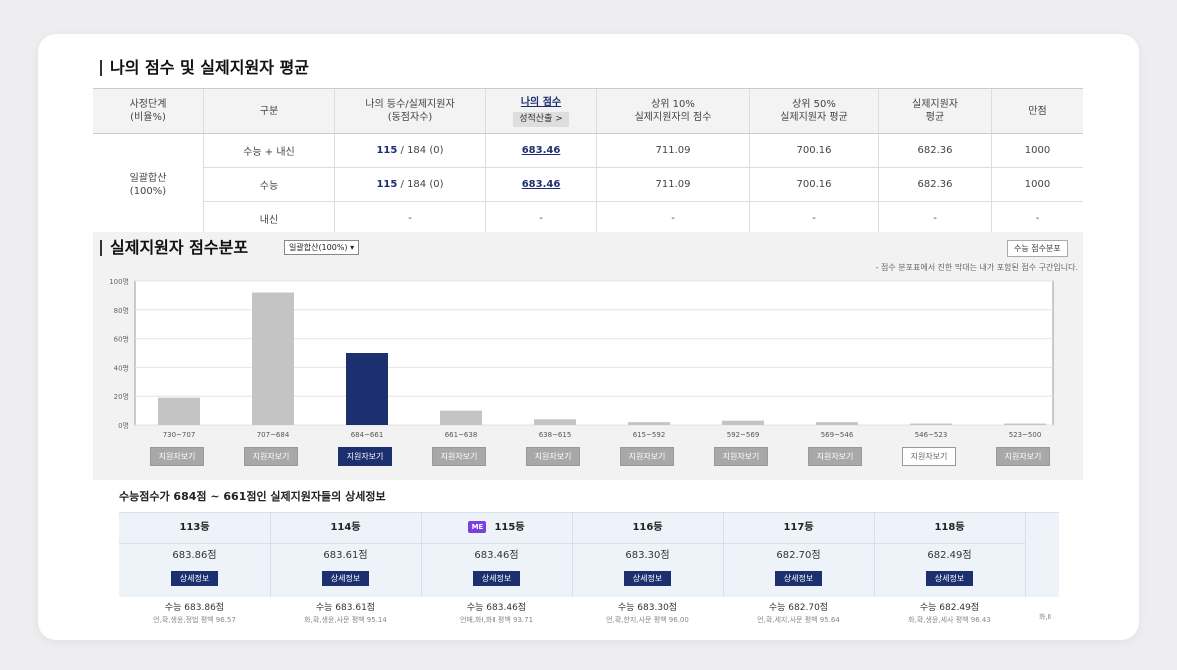 This screenshot has height=670, width=1177. What do you see at coordinates (194, 612) in the screenshot?
I see `detail-footer-item: 수능 683.86점 언,확,생윤,정법 평백 96.57` at bounding box center [194, 612].